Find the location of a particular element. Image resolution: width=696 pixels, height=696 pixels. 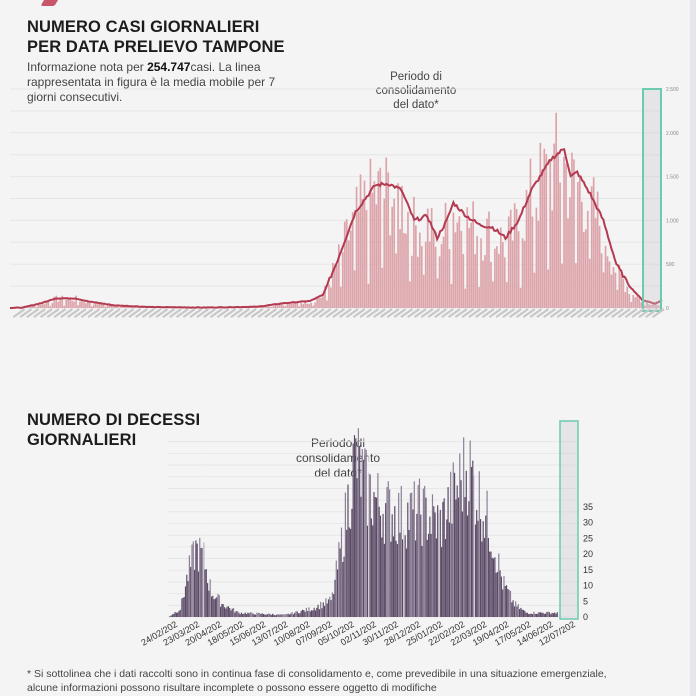

scrollbar is located at coordinates (693, 348).